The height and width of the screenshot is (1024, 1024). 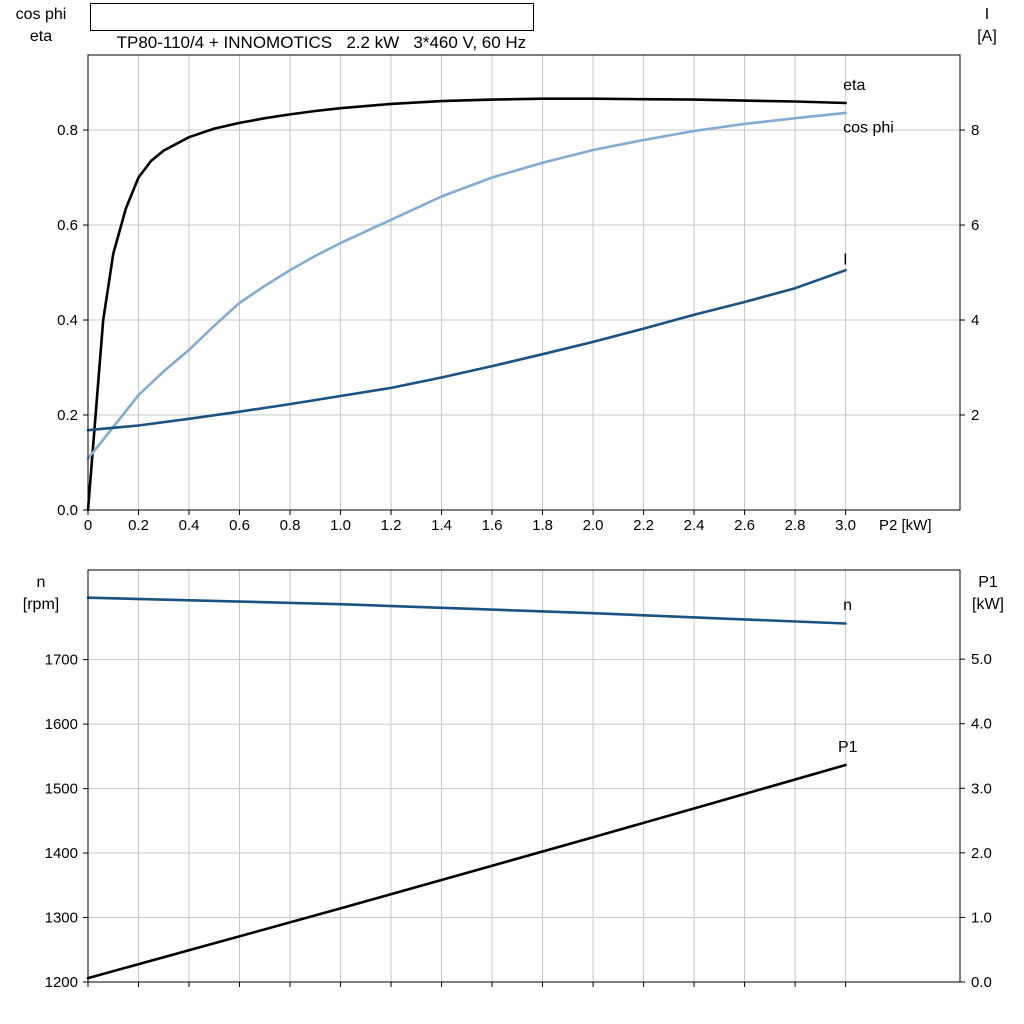 What do you see at coordinates (988, 582) in the screenshot?
I see `axis-title-line: P1` at bounding box center [988, 582].